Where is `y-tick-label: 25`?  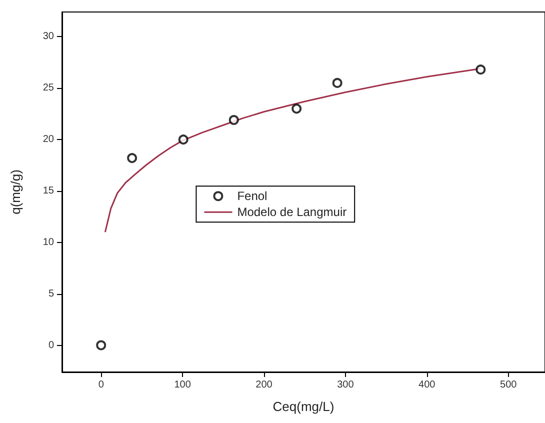
y-tick-label: 25 is located at coordinates (48, 88).